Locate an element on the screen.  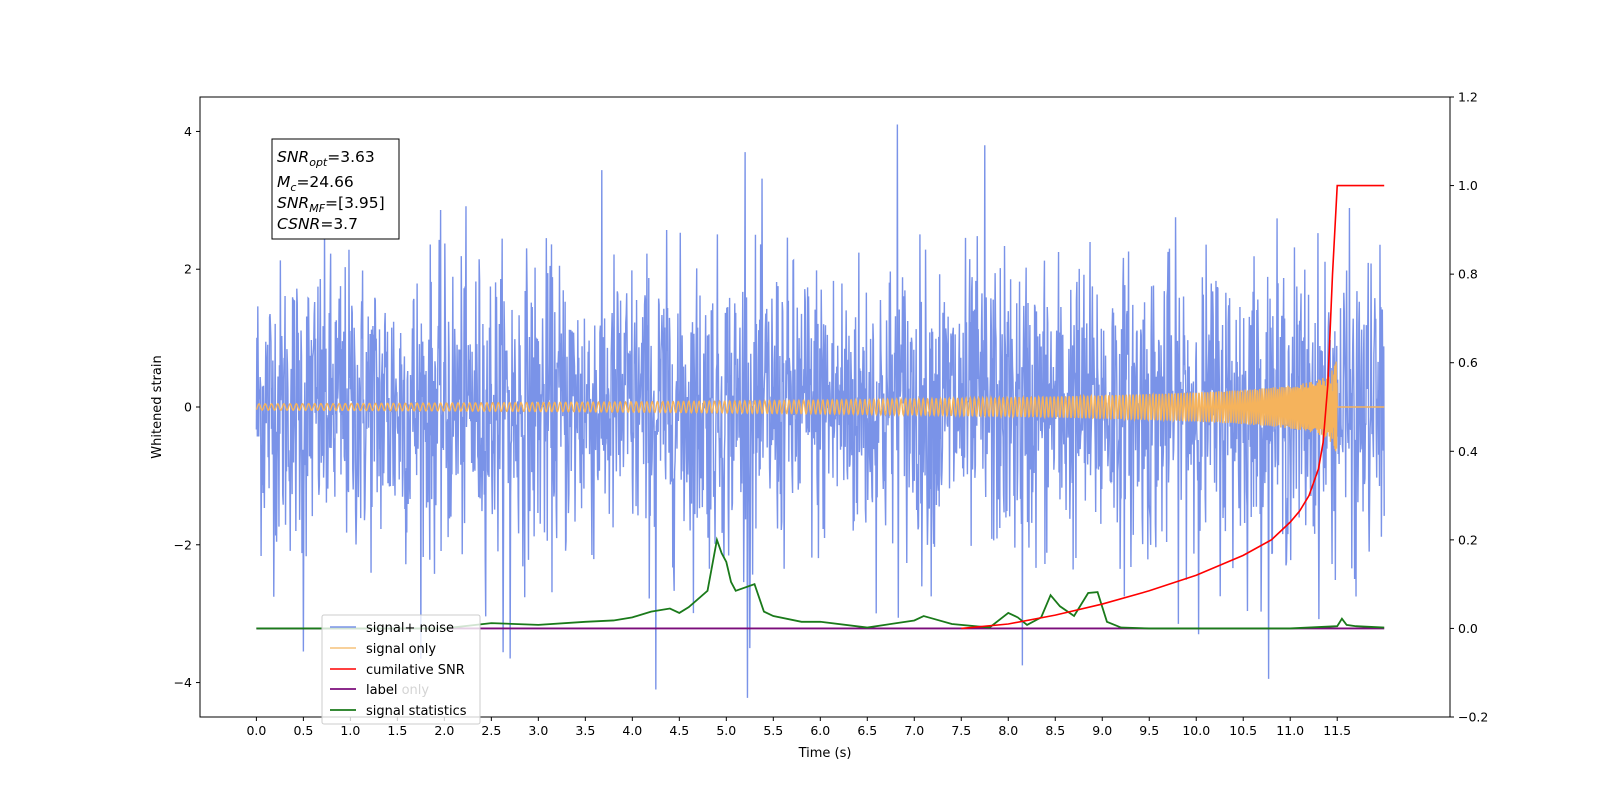
x-tick-label: 6.0 is located at coordinates (820, 730).